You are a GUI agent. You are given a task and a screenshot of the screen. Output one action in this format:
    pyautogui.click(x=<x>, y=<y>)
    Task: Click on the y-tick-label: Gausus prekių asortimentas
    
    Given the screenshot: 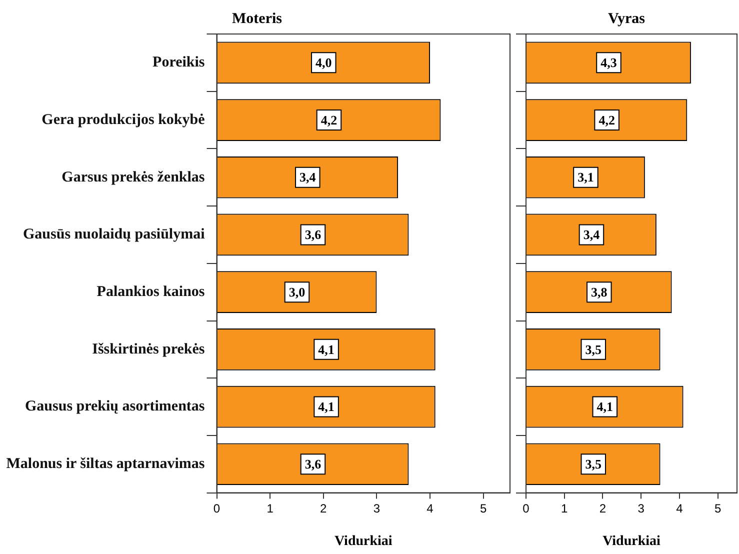 What is the action you would take?
    pyautogui.click(x=115, y=406)
    